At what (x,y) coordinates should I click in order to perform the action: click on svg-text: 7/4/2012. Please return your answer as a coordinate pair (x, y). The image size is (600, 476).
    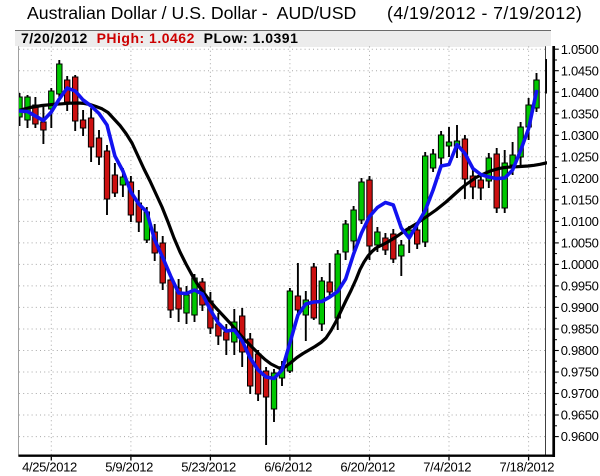
    Looking at the image, I should click on (447, 467).